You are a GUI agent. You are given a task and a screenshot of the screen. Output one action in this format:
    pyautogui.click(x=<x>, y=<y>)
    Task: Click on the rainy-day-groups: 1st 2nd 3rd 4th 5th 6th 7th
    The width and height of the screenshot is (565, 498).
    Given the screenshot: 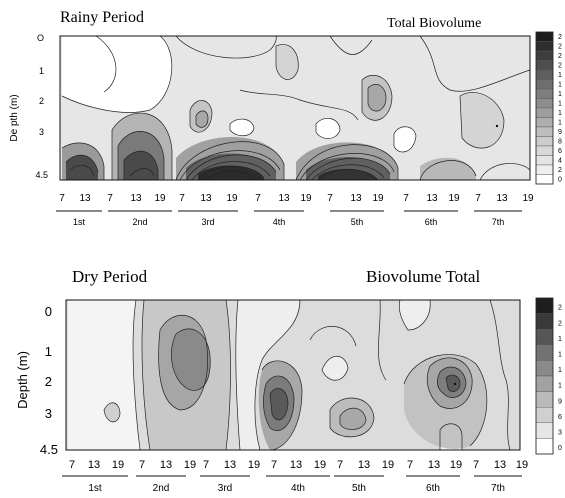 What is the action you would take?
    pyautogui.click(x=289, y=218)
    